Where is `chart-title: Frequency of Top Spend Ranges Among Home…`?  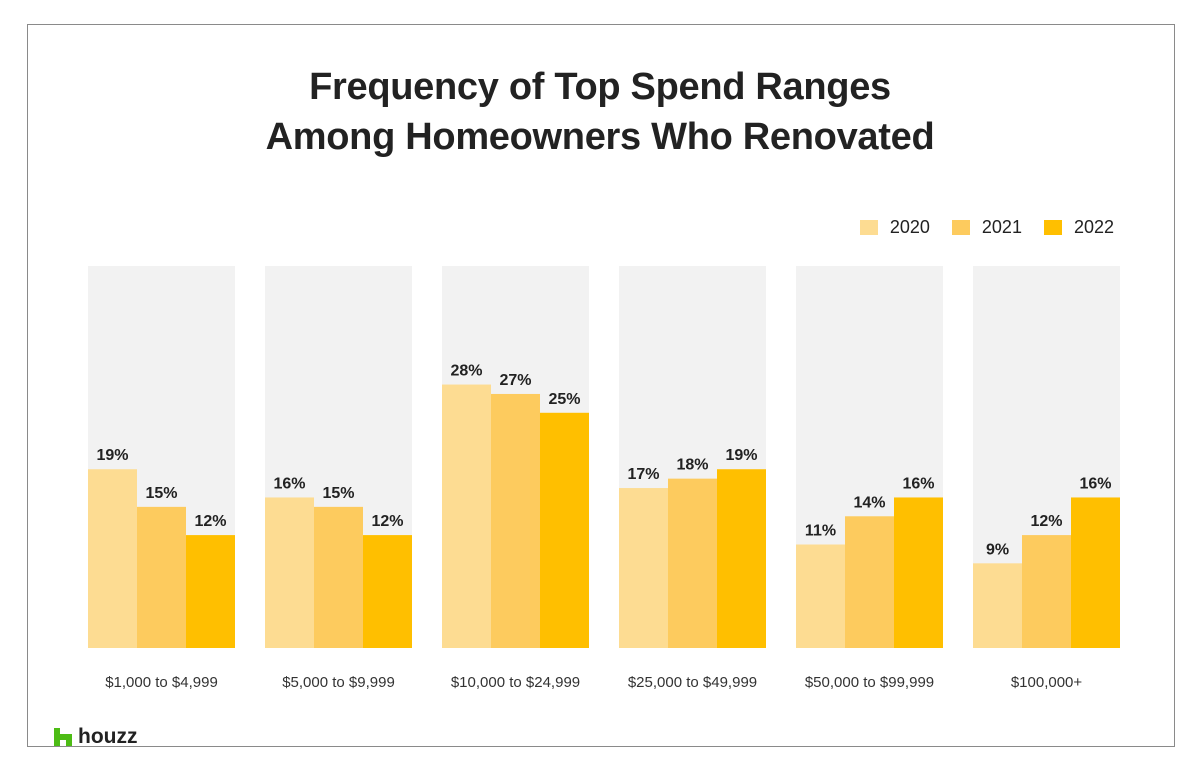
chart-title: Frequency of Top Spend Ranges Among Home… is located at coordinates (600, 112).